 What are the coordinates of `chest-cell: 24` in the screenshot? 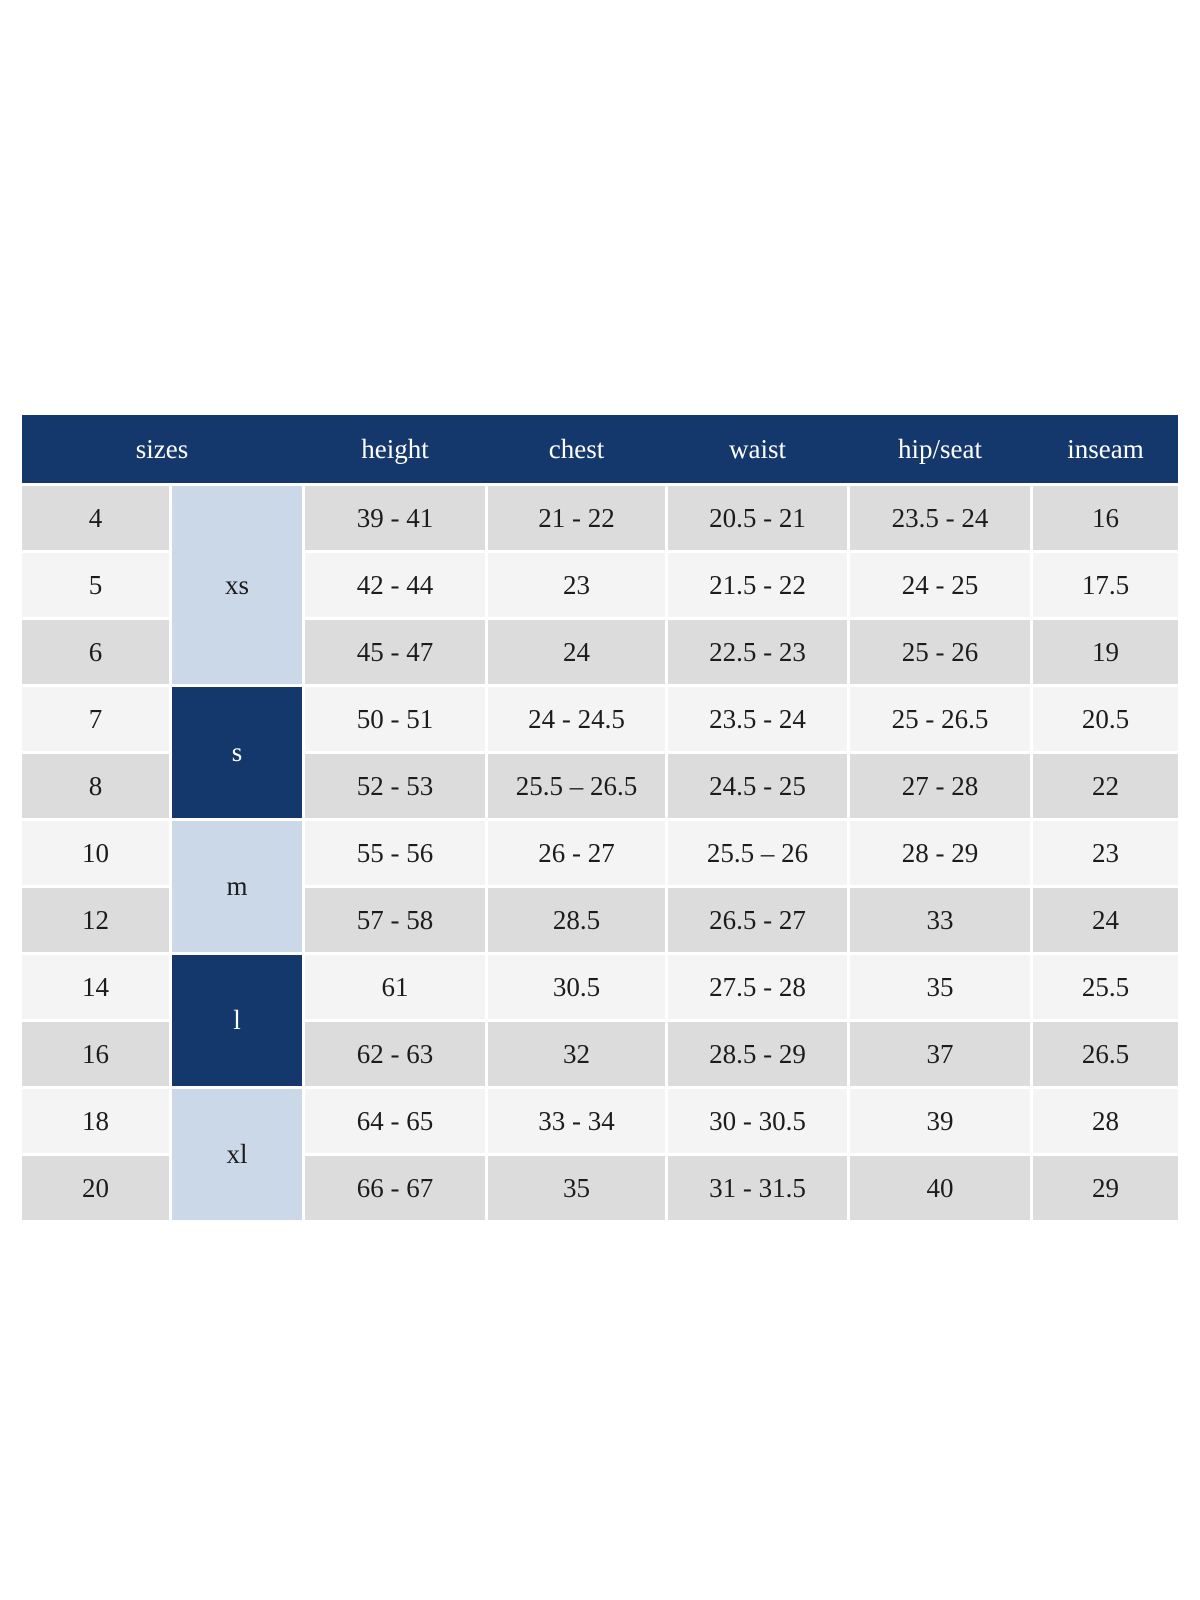 It's located at (576, 652).